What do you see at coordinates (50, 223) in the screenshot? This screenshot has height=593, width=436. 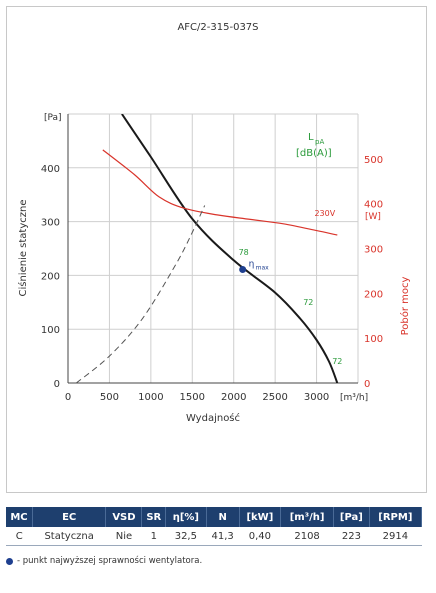 I see `y-left-tick-label: 300` at bounding box center [50, 223].